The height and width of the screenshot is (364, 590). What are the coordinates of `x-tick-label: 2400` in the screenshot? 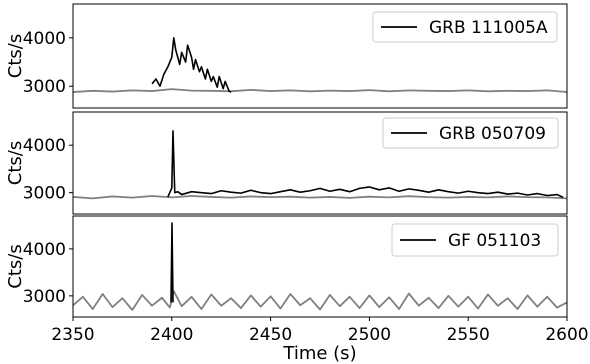 It's located at (171, 335).